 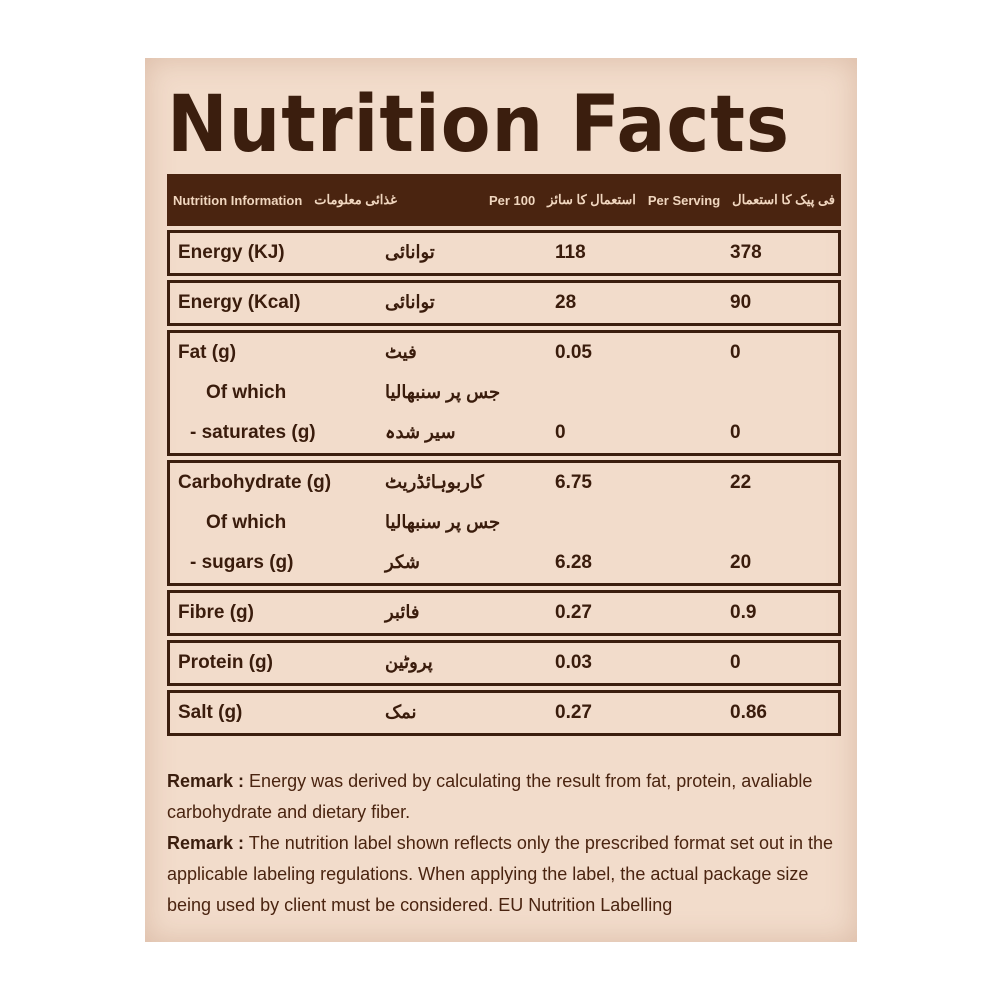 What do you see at coordinates (748, 712) in the screenshot?
I see `per-serving-value: 0.86` at bounding box center [748, 712].